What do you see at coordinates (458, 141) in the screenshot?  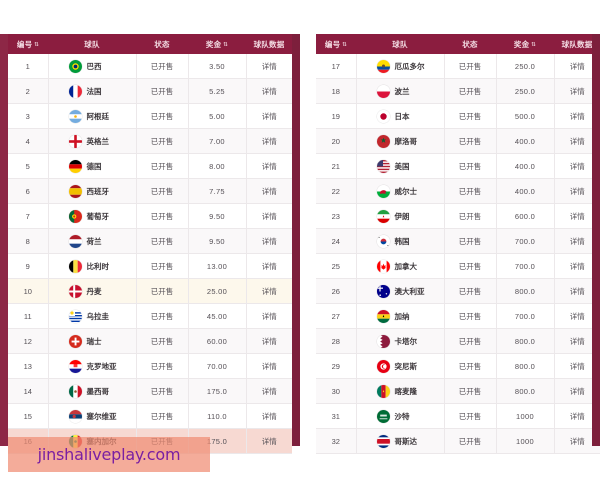 I see `table-row: 20 摩洛哥 已开售 400.0 详情` at bounding box center [458, 141].